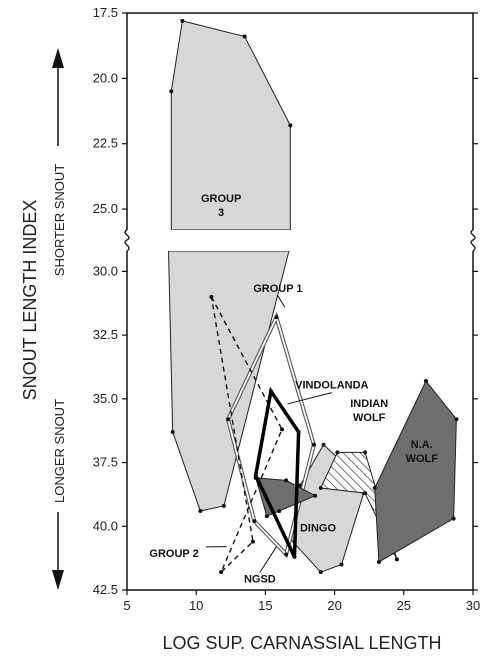  Describe the element at coordinates (127, 240) in the screenshot. I see `axis-break-left` at that location.